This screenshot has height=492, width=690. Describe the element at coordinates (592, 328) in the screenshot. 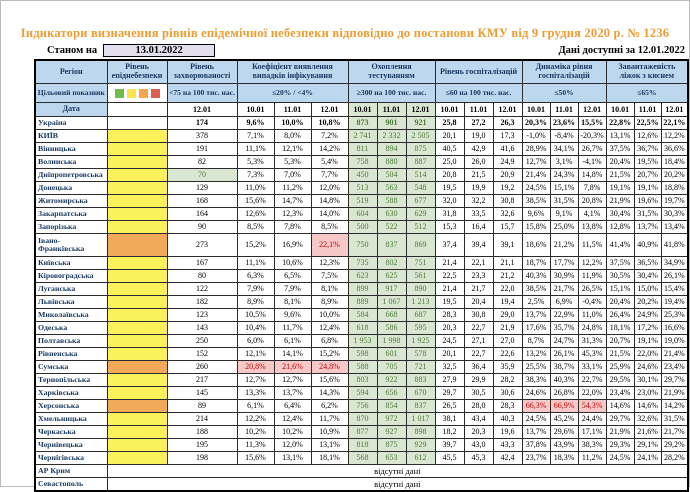

I see `hospitalization-dynamics-cell: 24,8%` at that location.